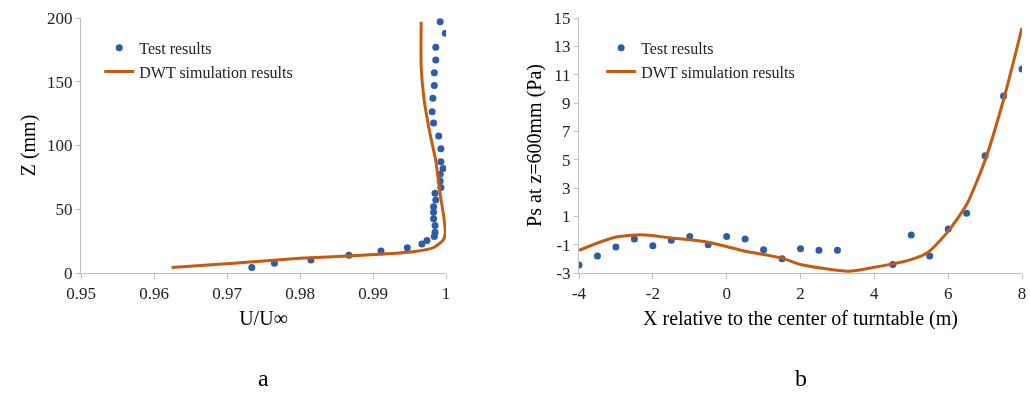  I want to click on y-tick-label: 0, so click(68, 273).